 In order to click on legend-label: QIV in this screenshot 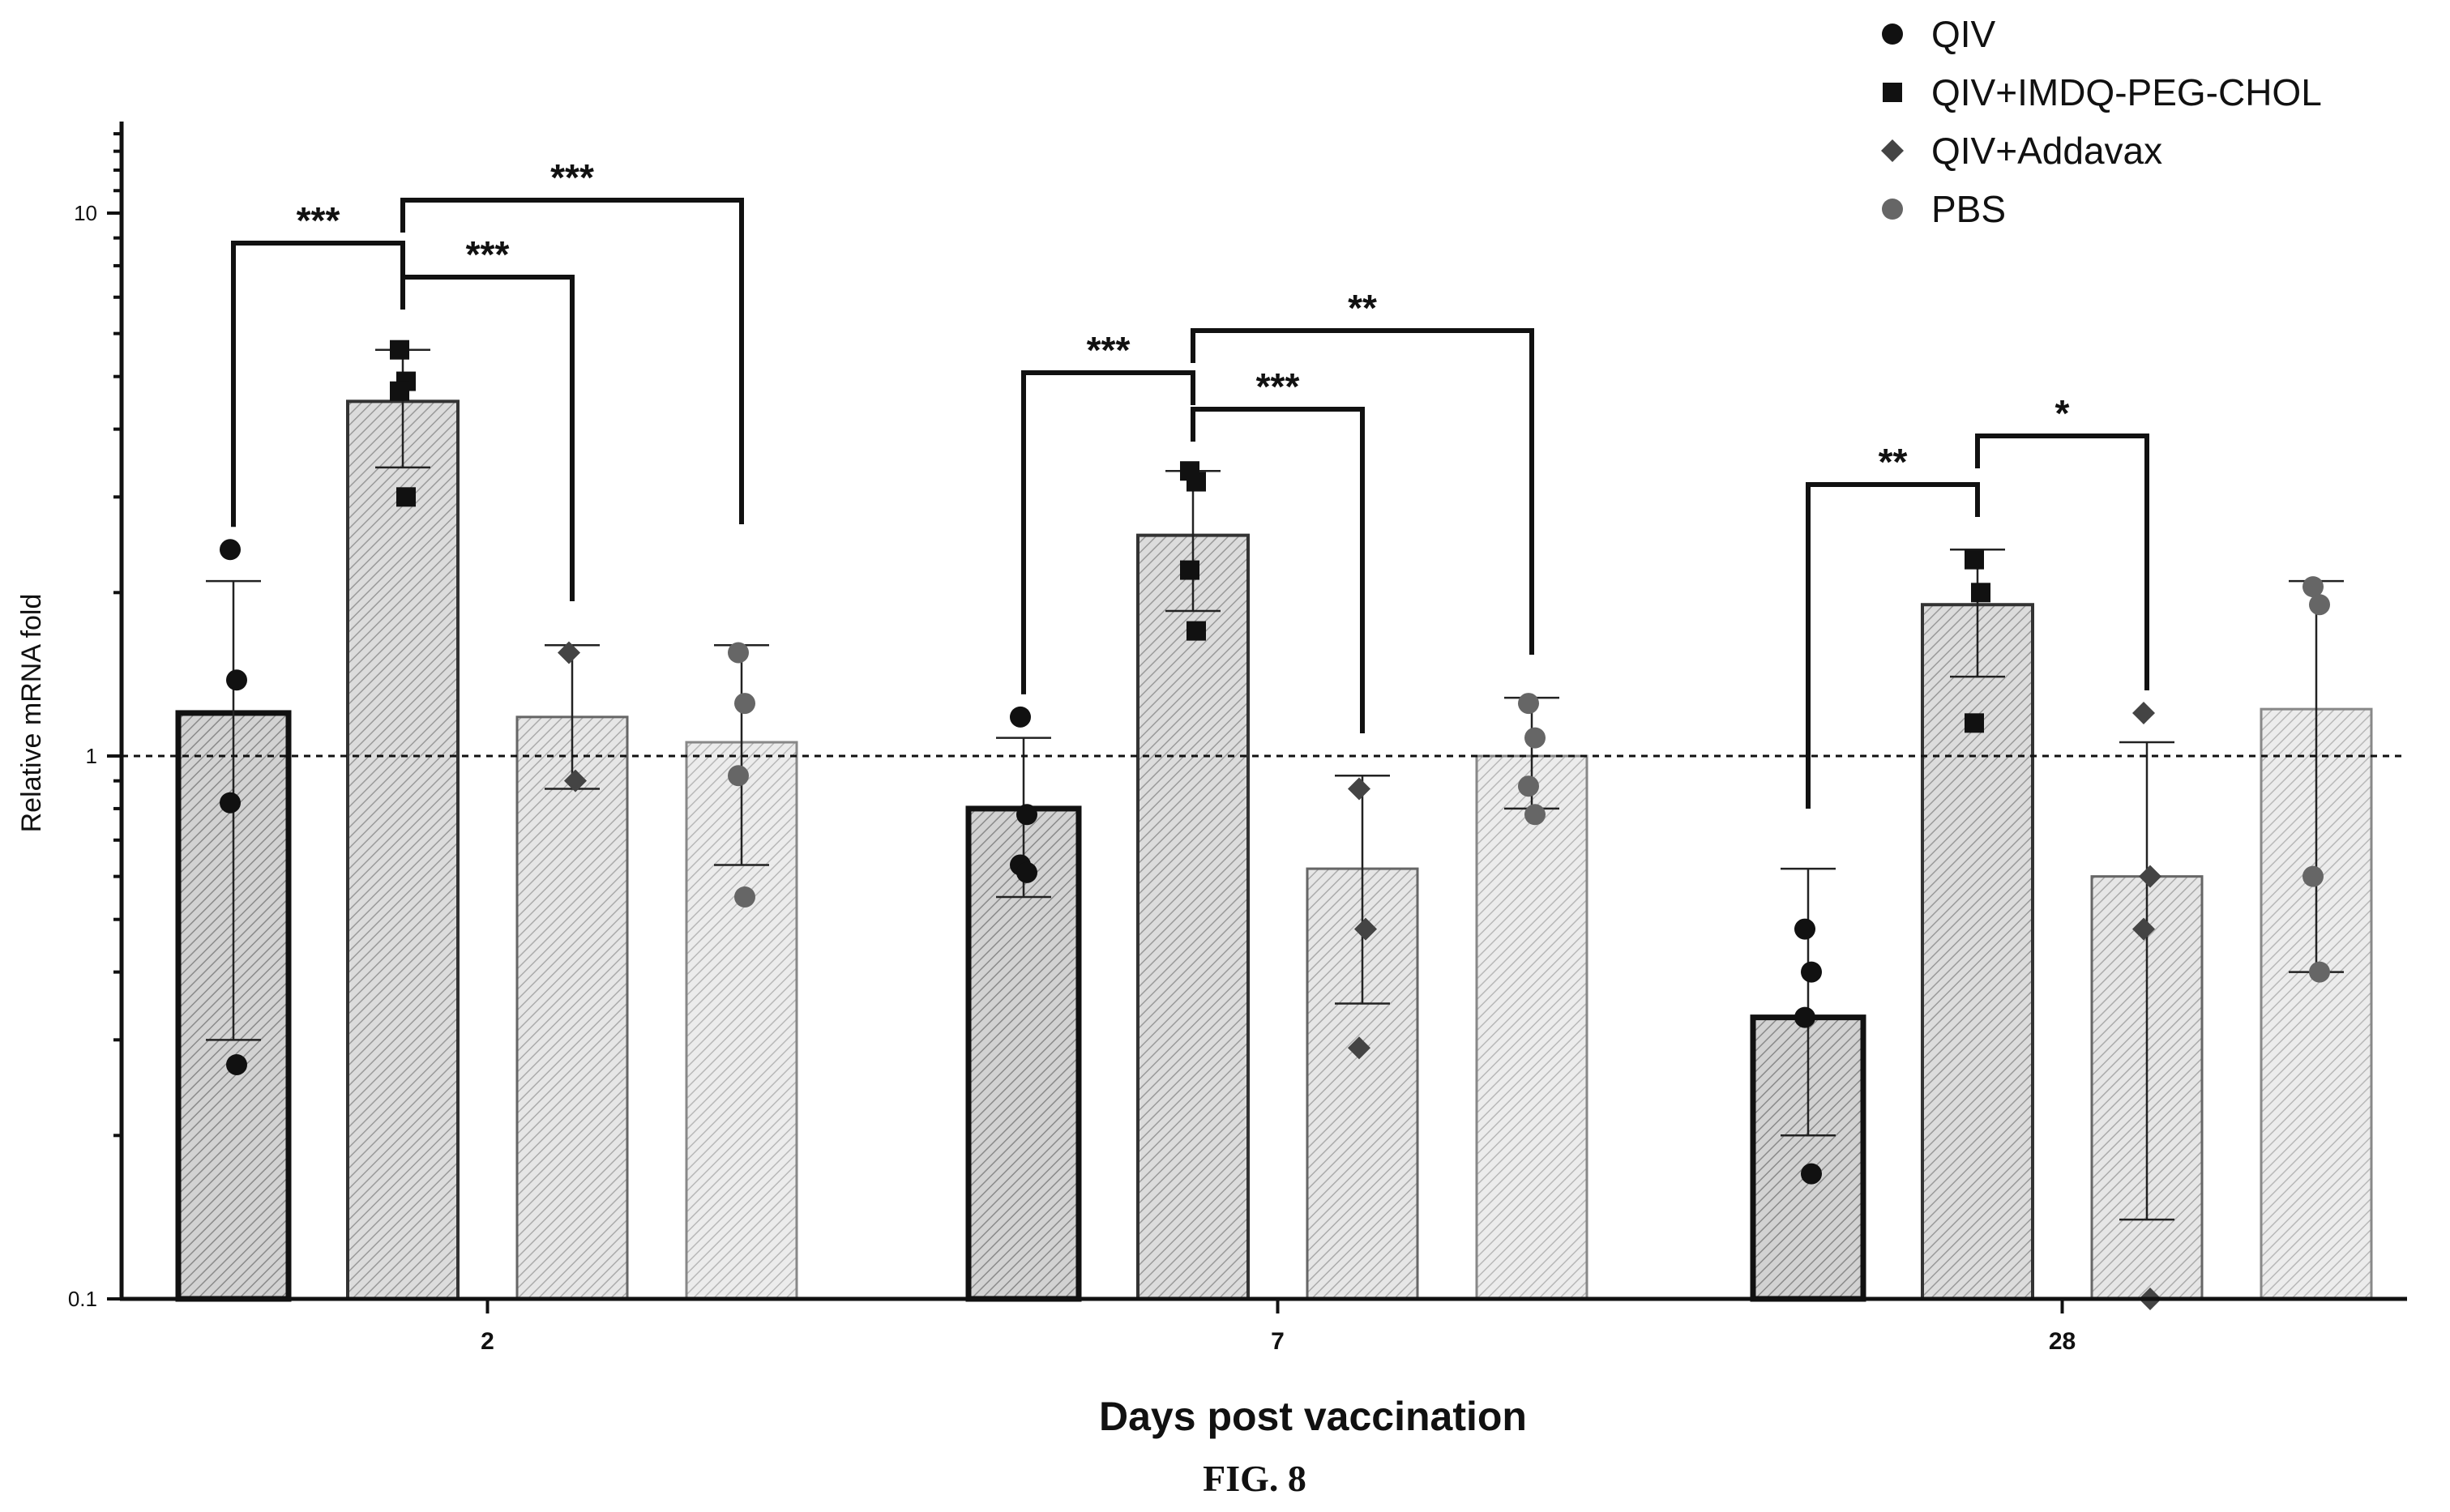, I will do `click(1963, 34)`.